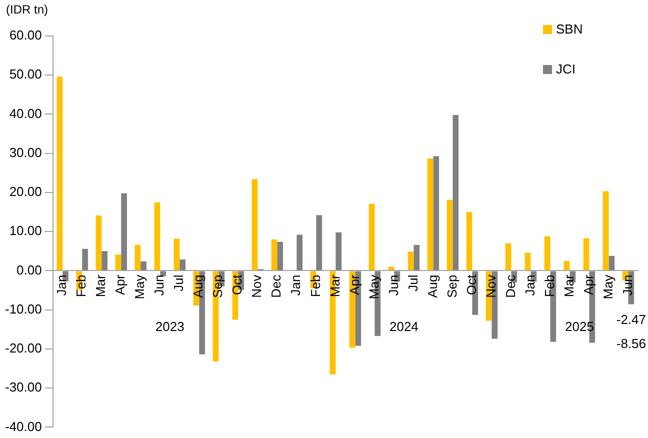 The image size is (648, 438). I want to click on y-tick-label: 0.00, so click(29, 270).